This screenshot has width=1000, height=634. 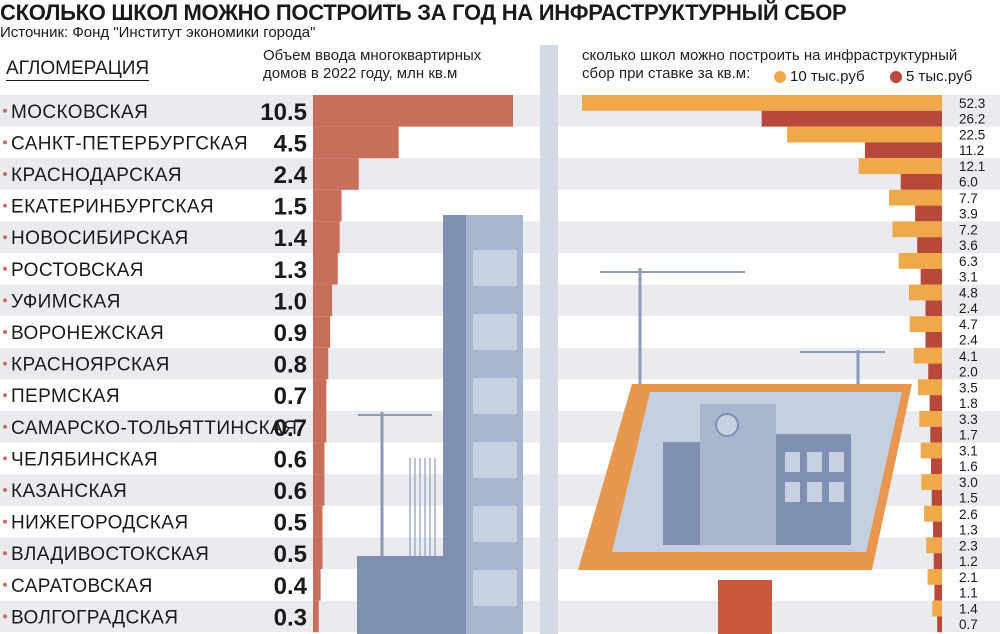 What do you see at coordinates (78, 69) in the screenshot?
I see `column-header: АГЛОМЕРАЦИЯ` at bounding box center [78, 69].